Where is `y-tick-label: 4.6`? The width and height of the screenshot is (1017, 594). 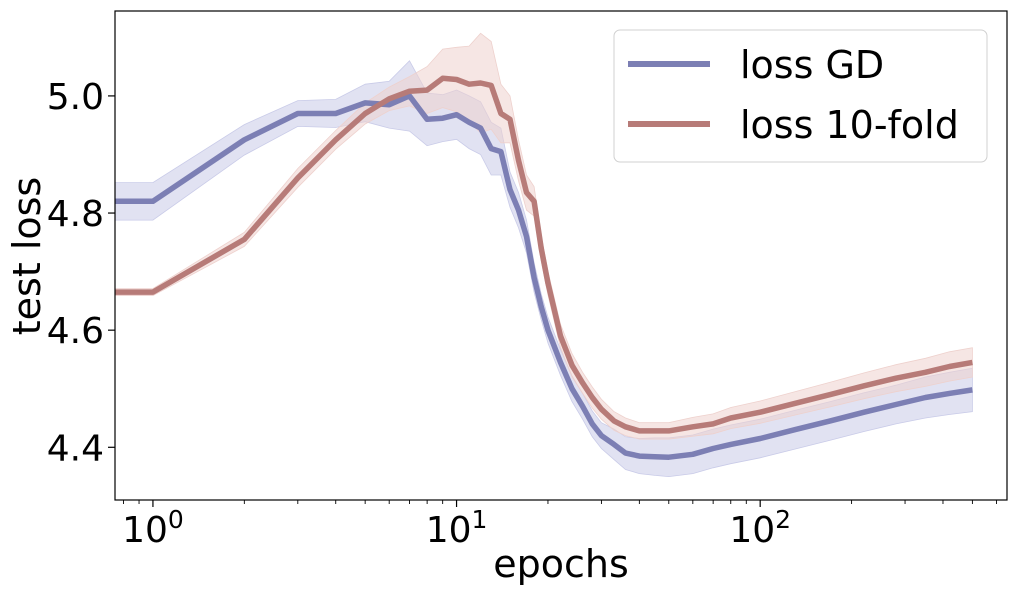 y-tick-label: 4.6 is located at coordinates (75, 331).